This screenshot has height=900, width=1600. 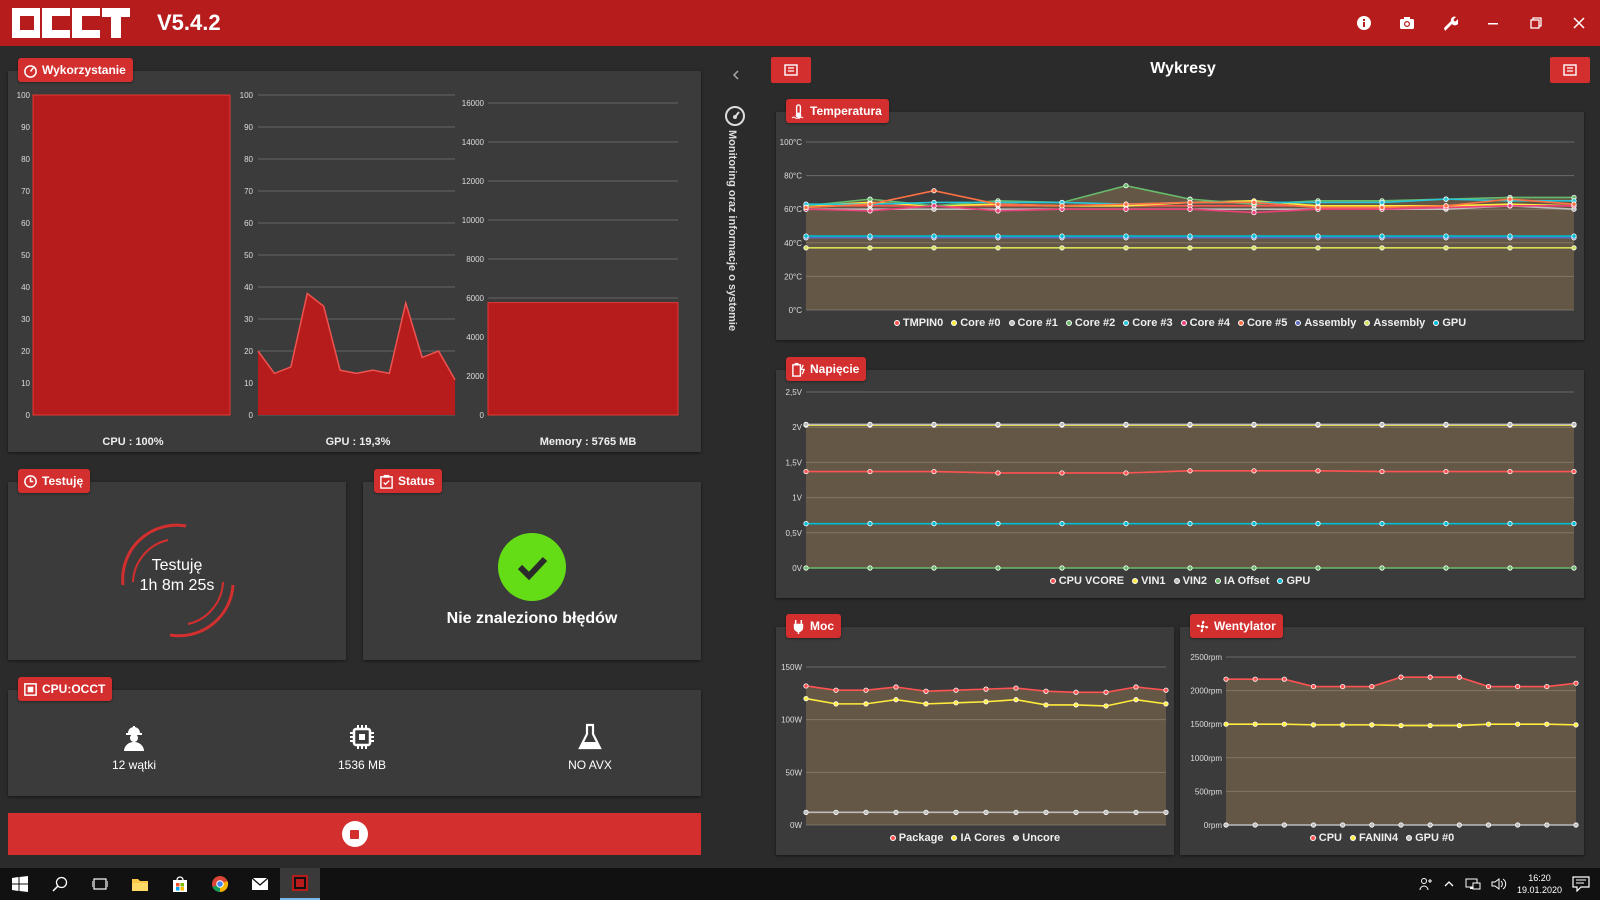 What do you see at coordinates (735, 116) in the screenshot?
I see `speedometer-icon` at bounding box center [735, 116].